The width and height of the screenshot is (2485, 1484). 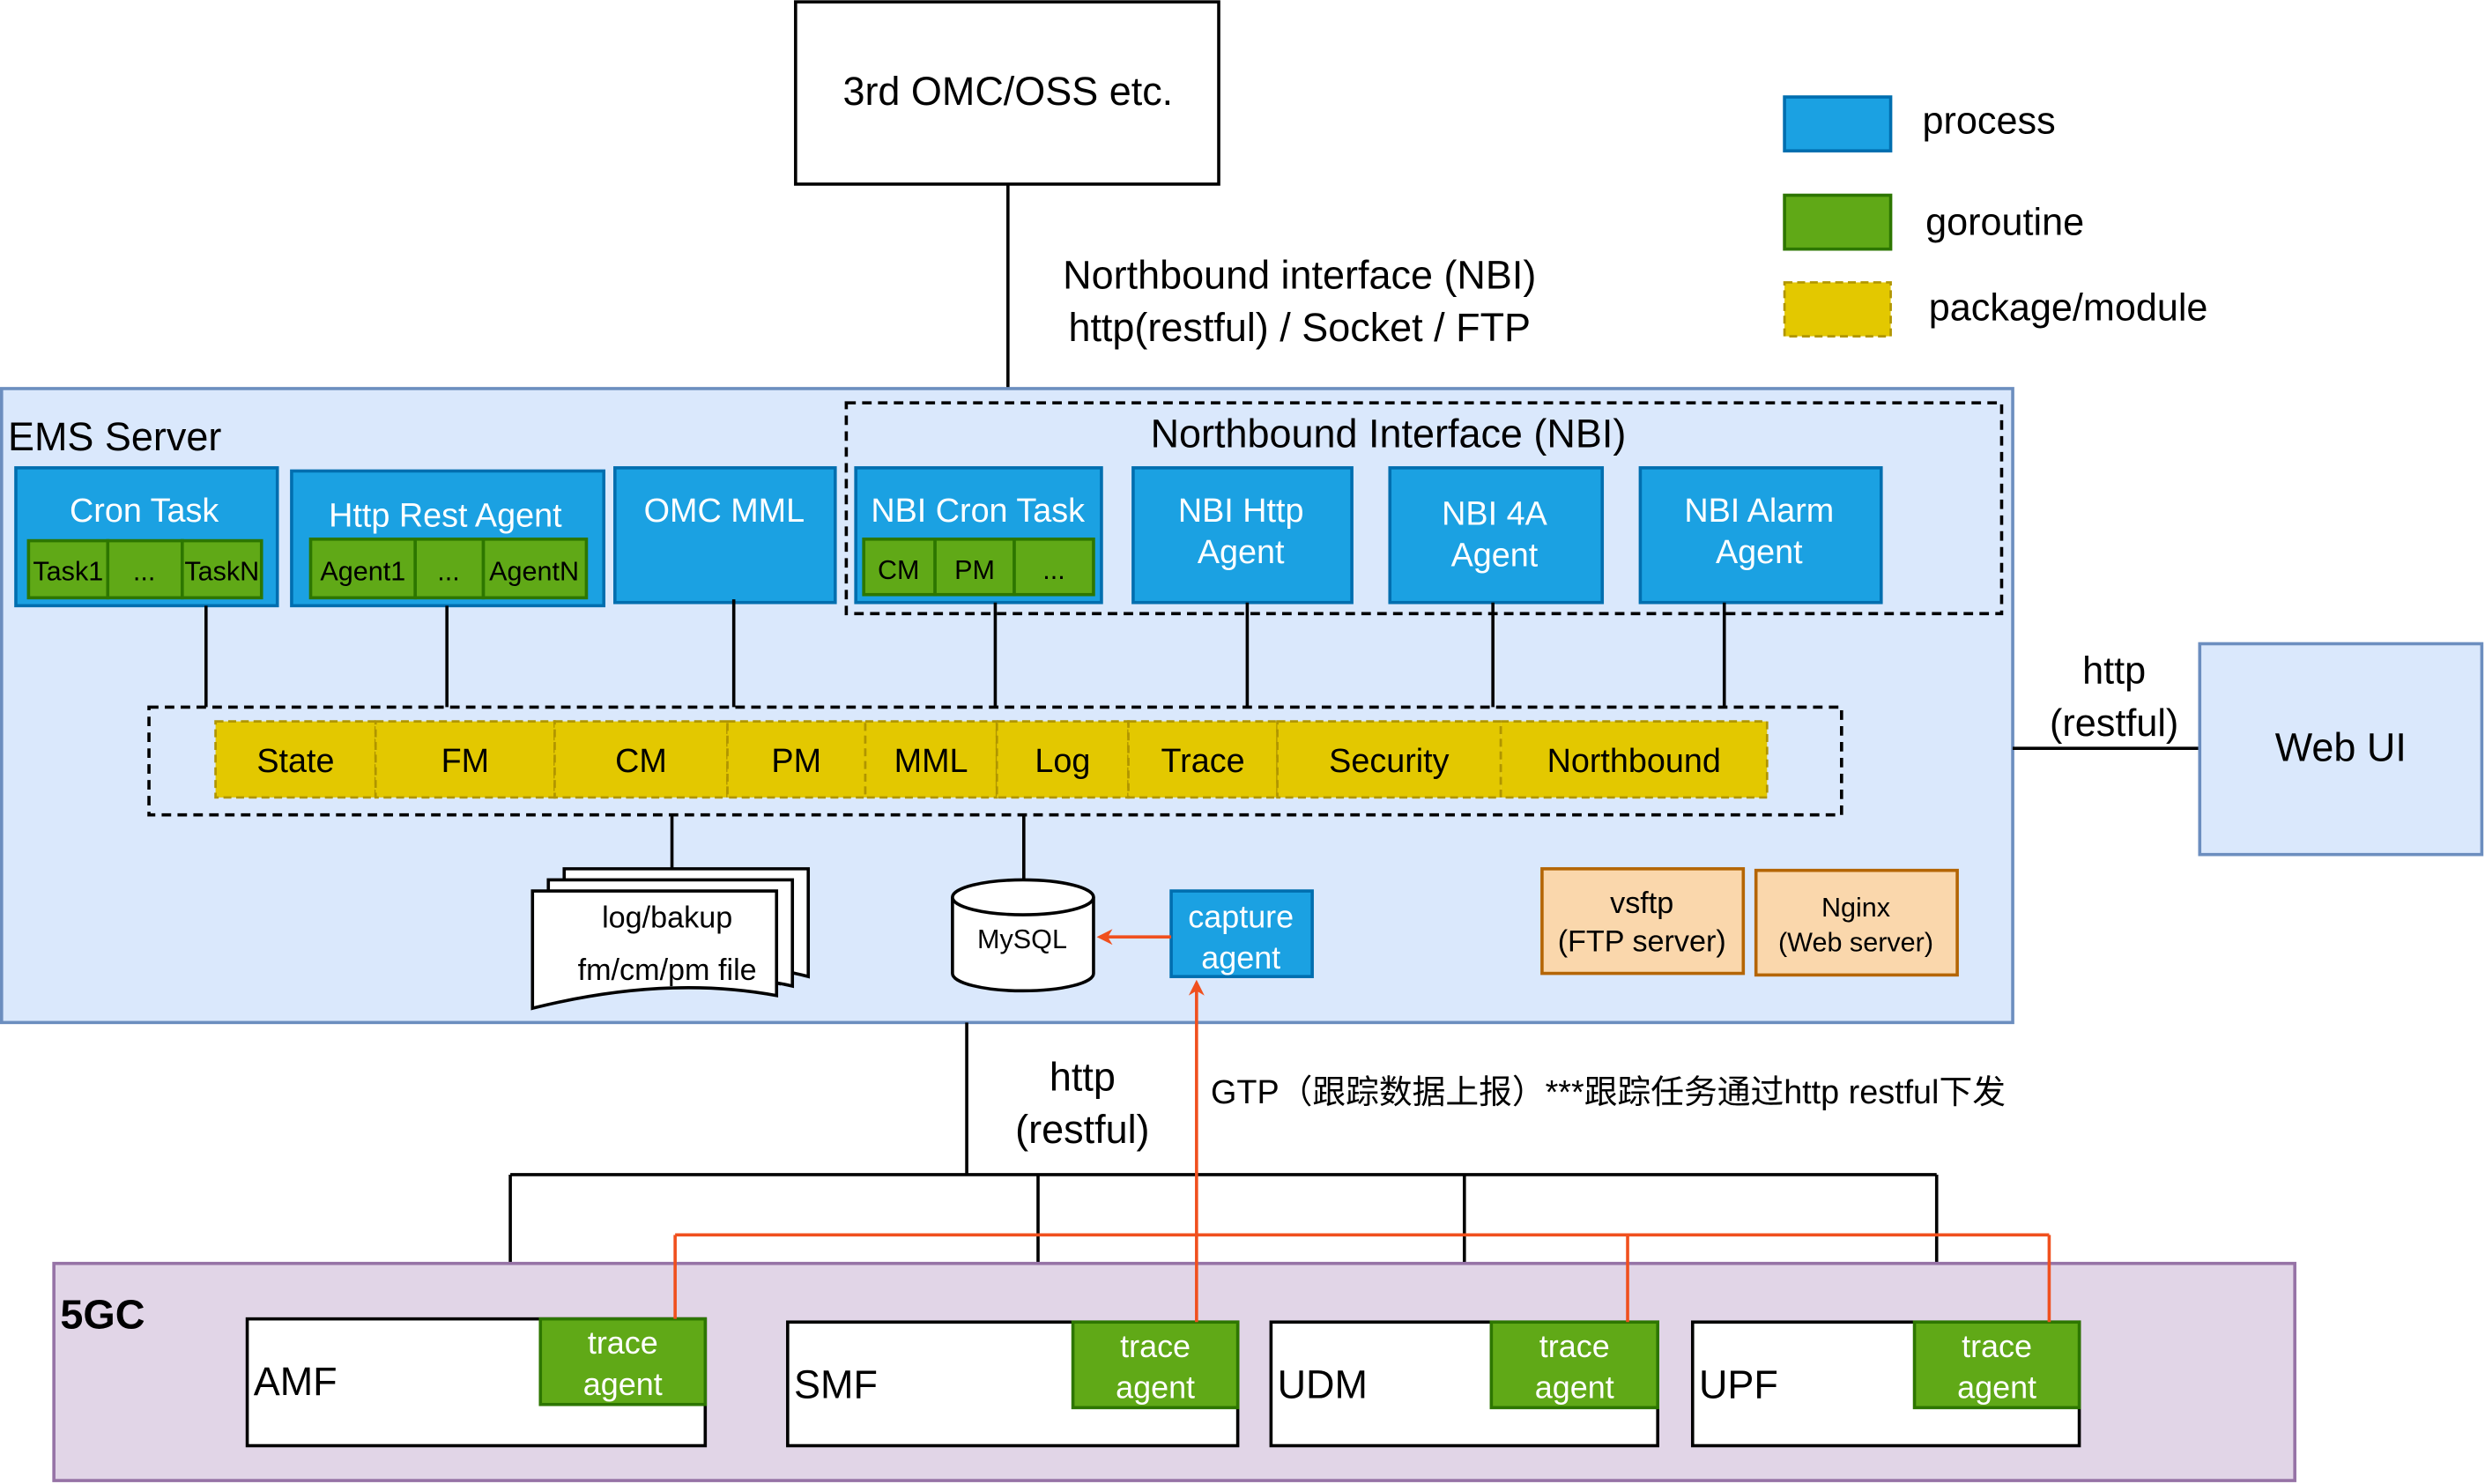 I want to click on module-fm: FM, so click(x=465, y=759).